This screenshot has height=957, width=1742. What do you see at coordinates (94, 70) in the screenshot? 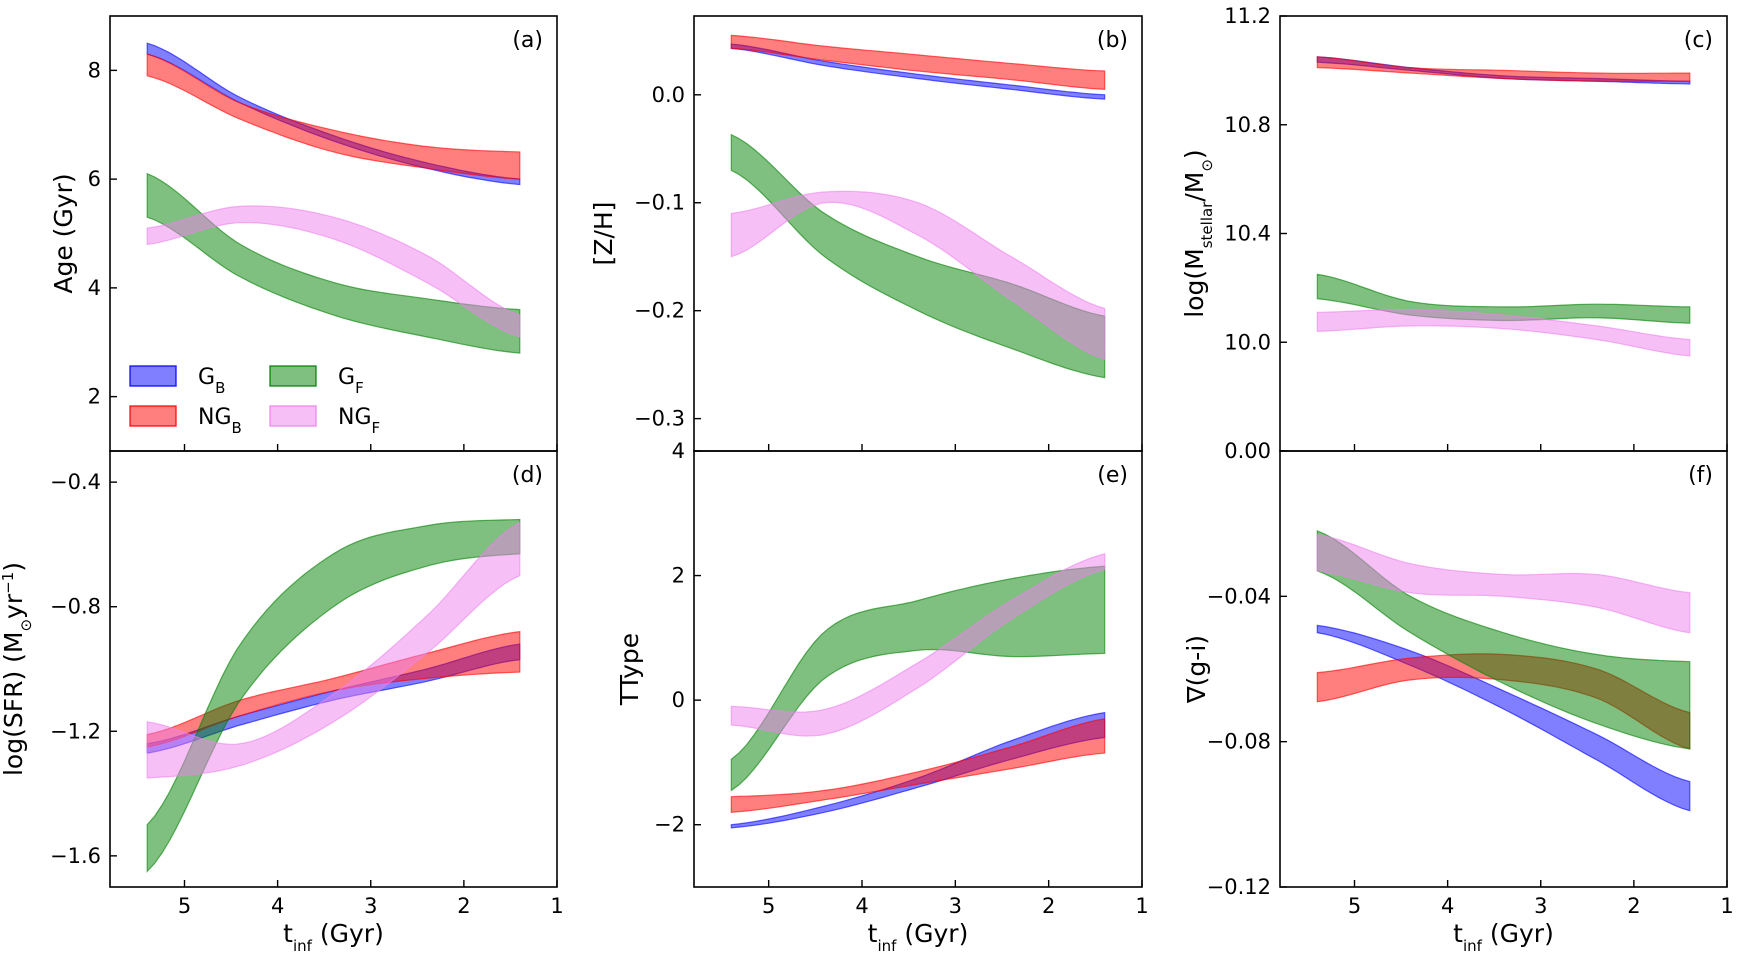
I see `y-tick-label: 8` at bounding box center [94, 70].